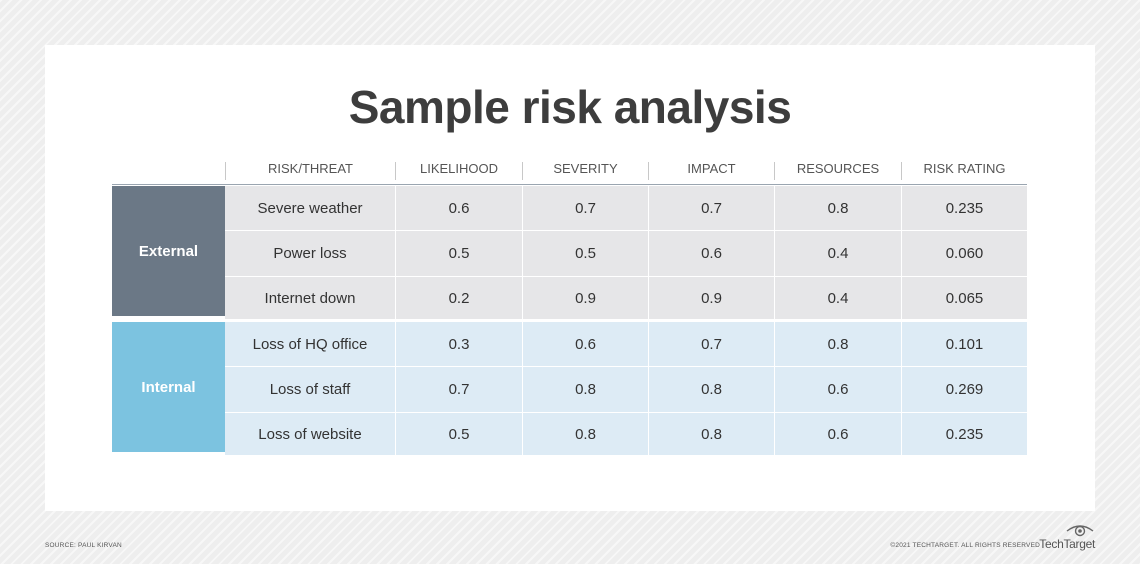 The height and width of the screenshot is (564, 1140). Describe the element at coordinates (837, 171) in the screenshot. I see `column-header-resources: RESOURCES` at that location.